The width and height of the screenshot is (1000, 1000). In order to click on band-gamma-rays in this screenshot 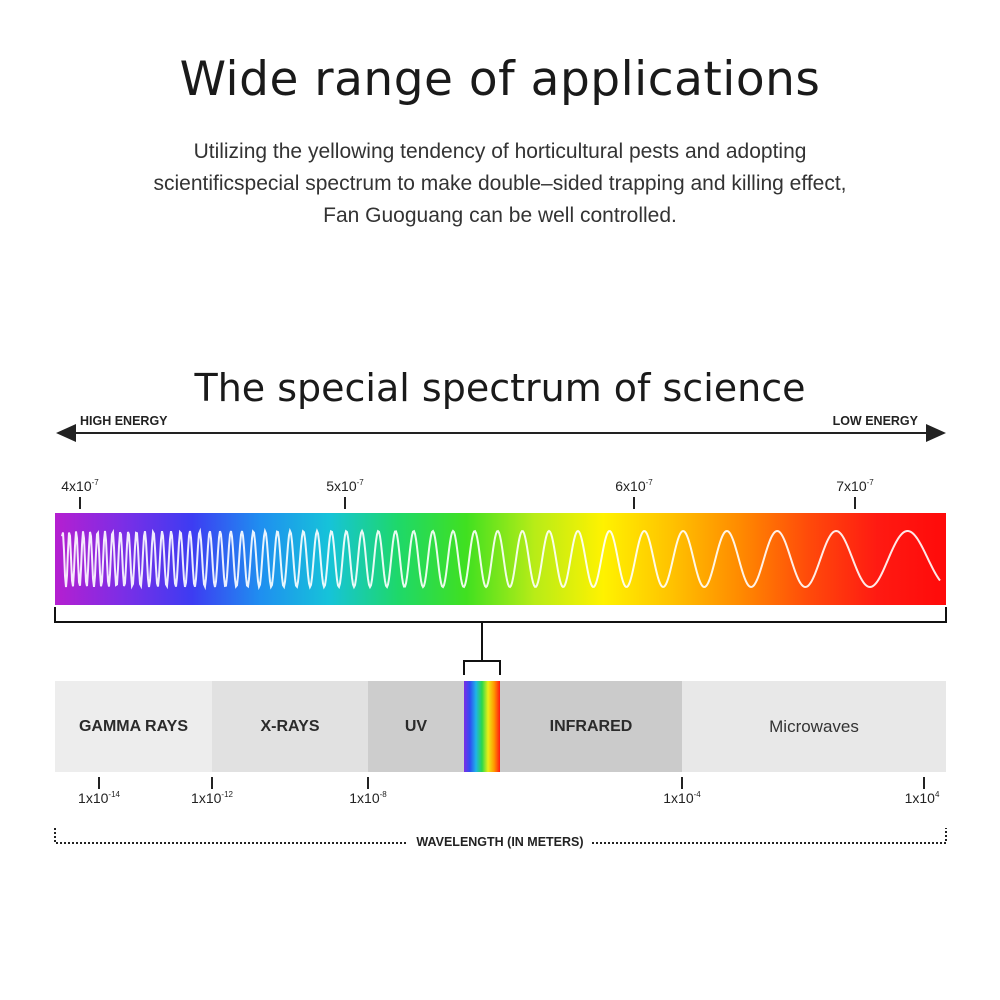, I will do `click(133, 726)`.